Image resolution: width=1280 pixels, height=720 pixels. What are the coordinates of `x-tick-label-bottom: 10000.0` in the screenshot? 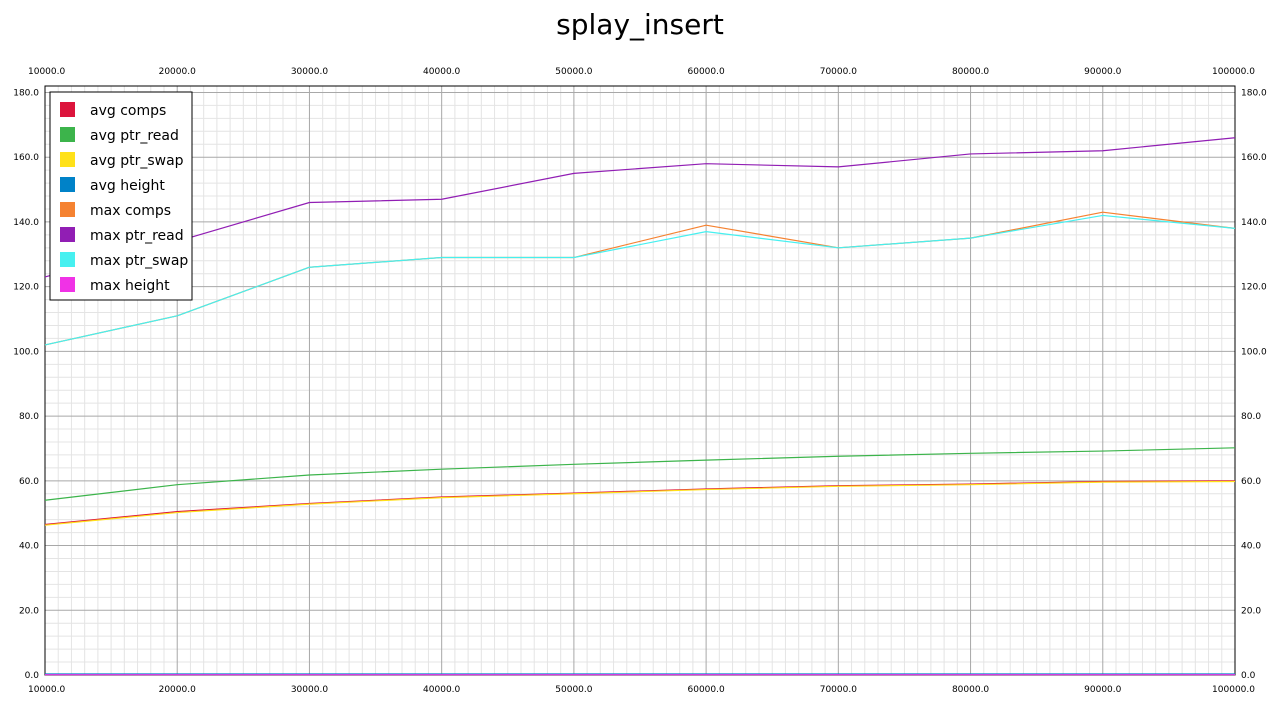 It's located at (46, 690).